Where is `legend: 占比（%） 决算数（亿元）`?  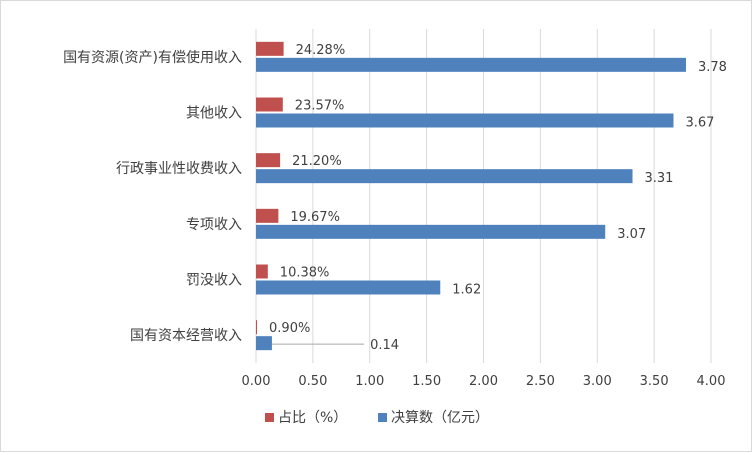
legend: 占比（%） 决算数（亿元） is located at coordinates (377, 418).